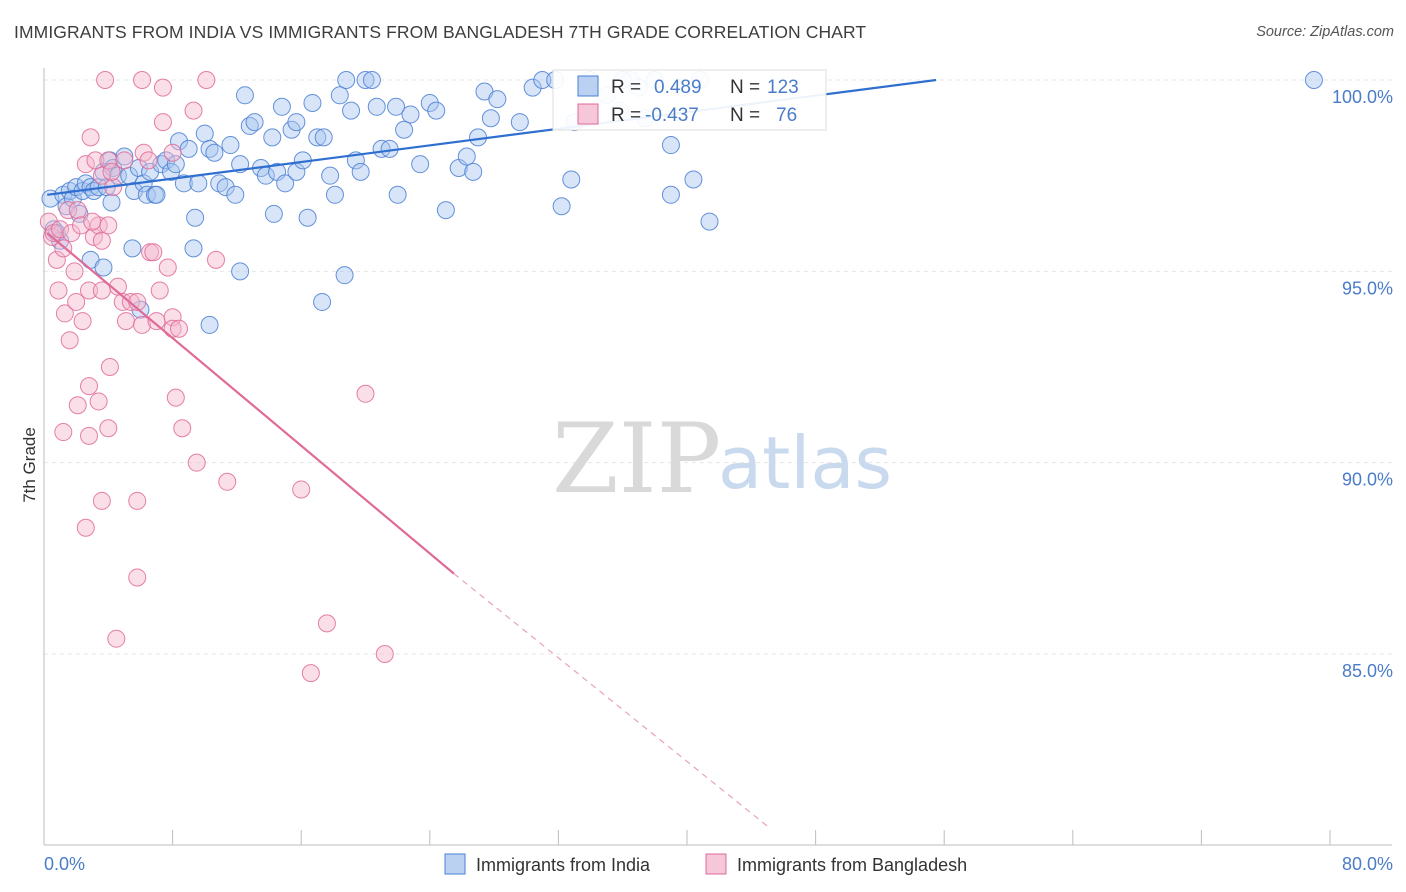 This screenshot has width=1406, height=892. Describe the element at coordinates (689, 100) in the screenshot. I see `stats-legend: R = 0.489 N = 123 R = -0.437 N = 76` at that location.